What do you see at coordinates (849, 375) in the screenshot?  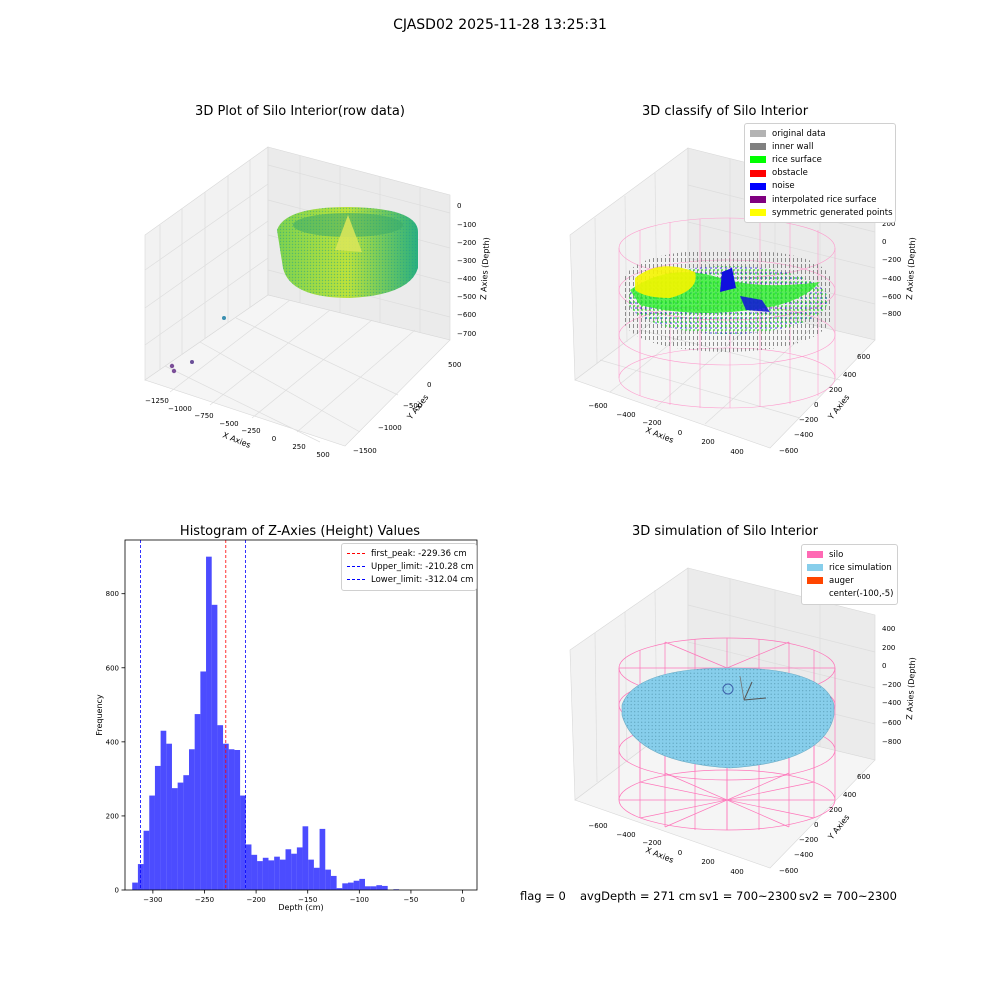 I see `p2-y-tick: 400` at bounding box center [849, 375].